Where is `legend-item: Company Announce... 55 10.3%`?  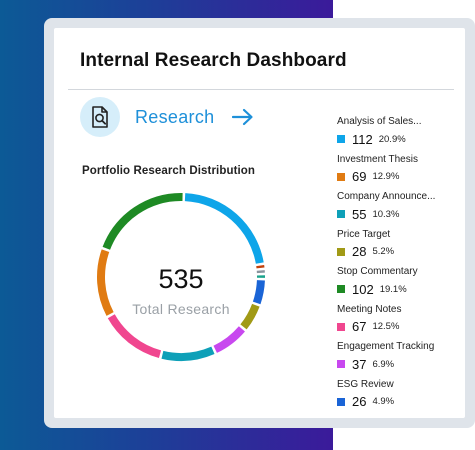
legend-item: Company Announce... 55 10.3% is located at coordinates (399, 209).